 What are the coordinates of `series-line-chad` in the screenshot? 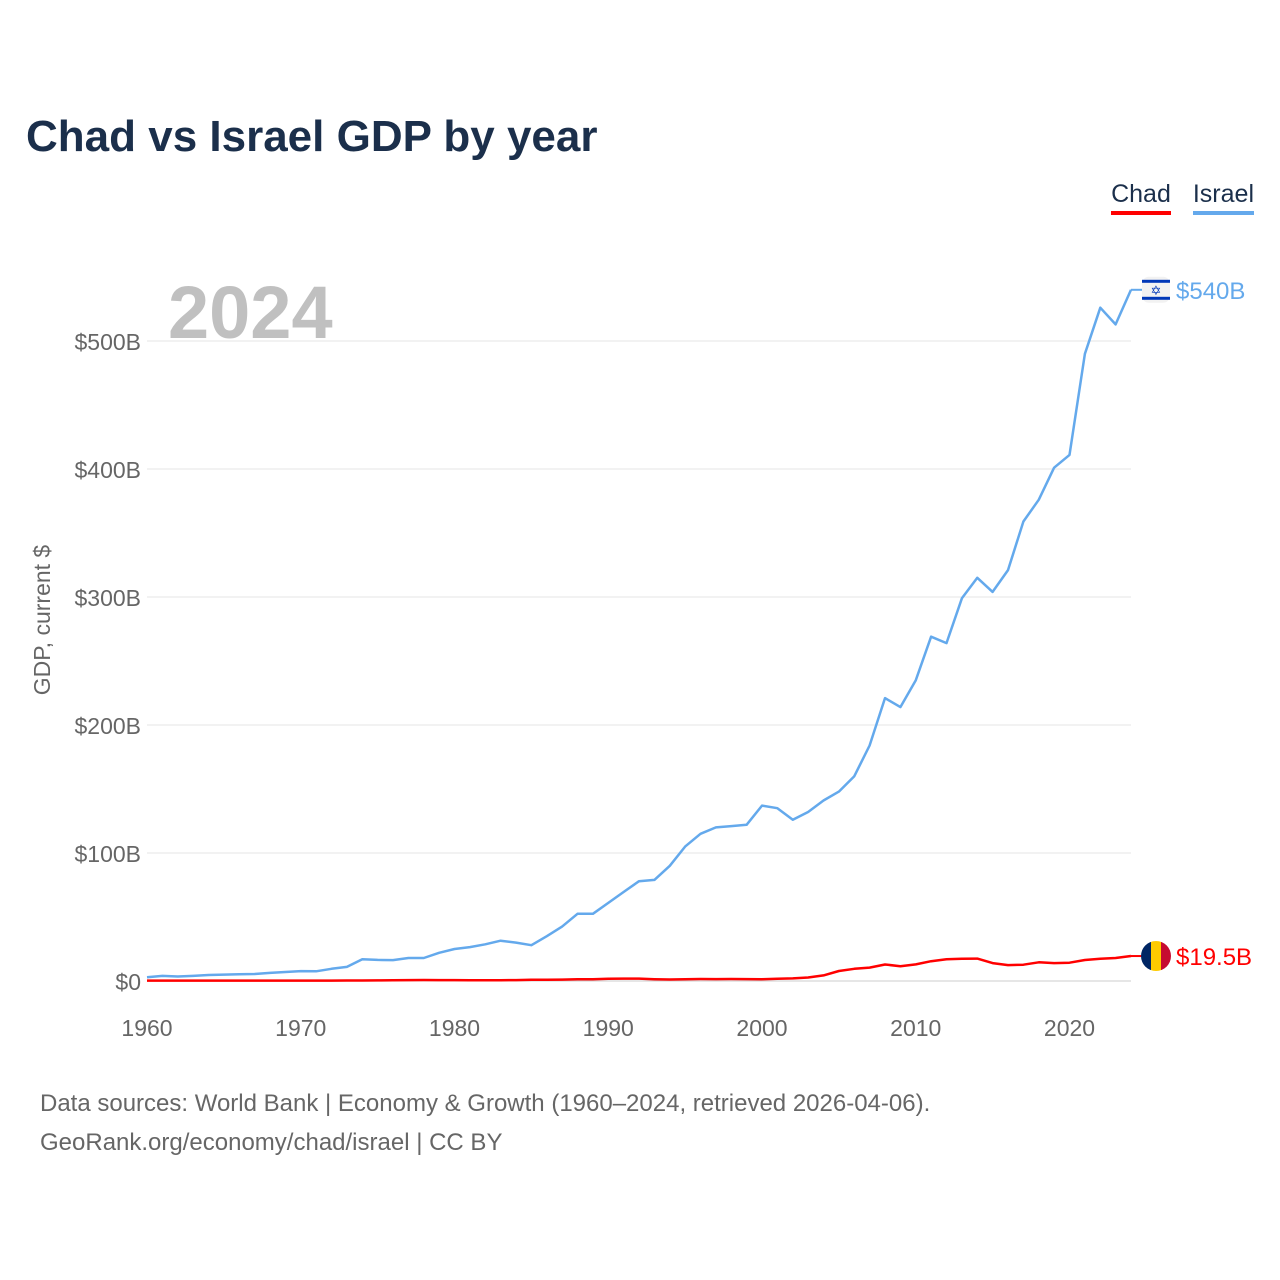 It's located at (639, 968).